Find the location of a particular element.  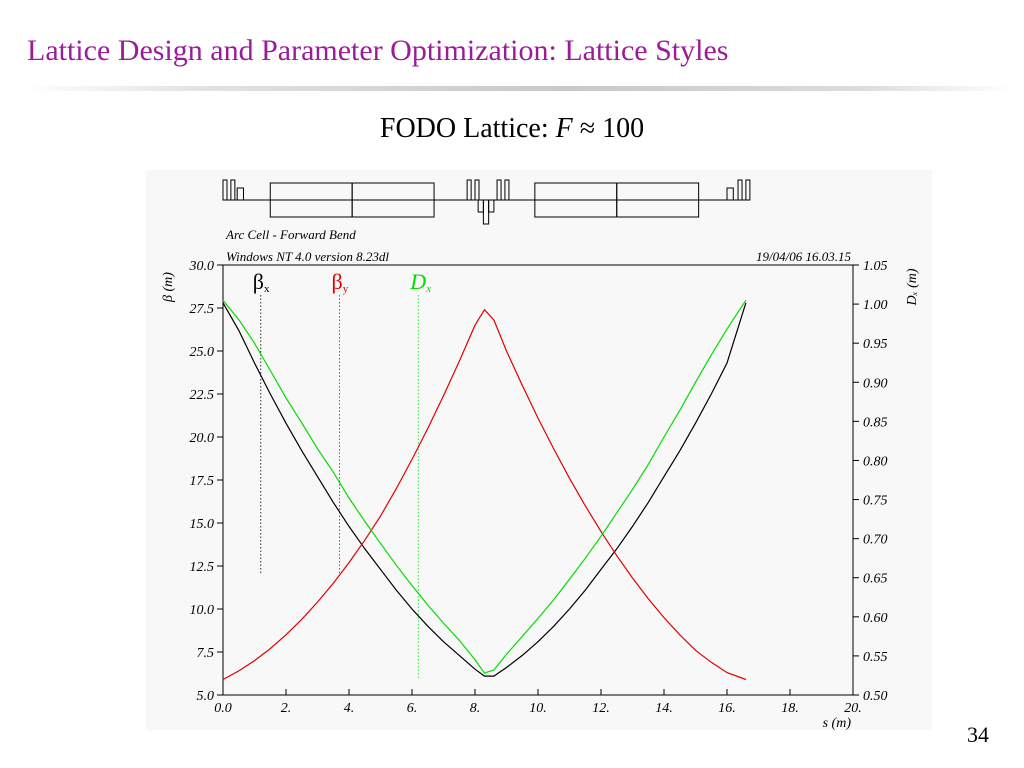

chart-heading-variable: F is located at coordinates (564, 128).